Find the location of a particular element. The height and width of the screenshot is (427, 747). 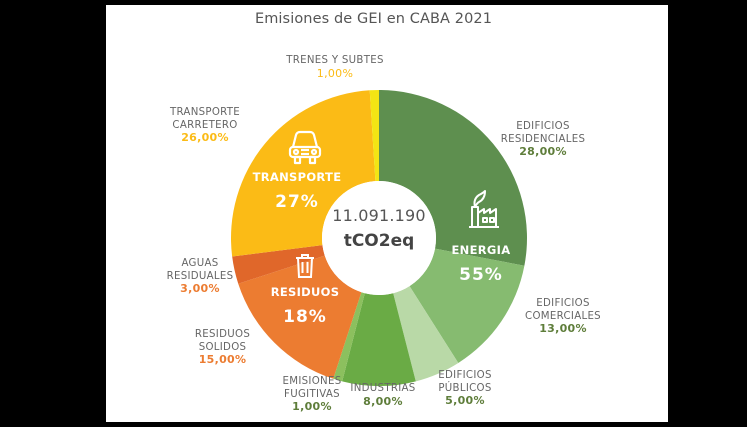

label-edificios-comerciales: EDIFICIOS COMERCIALES 13,00% is located at coordinates (563, 316).